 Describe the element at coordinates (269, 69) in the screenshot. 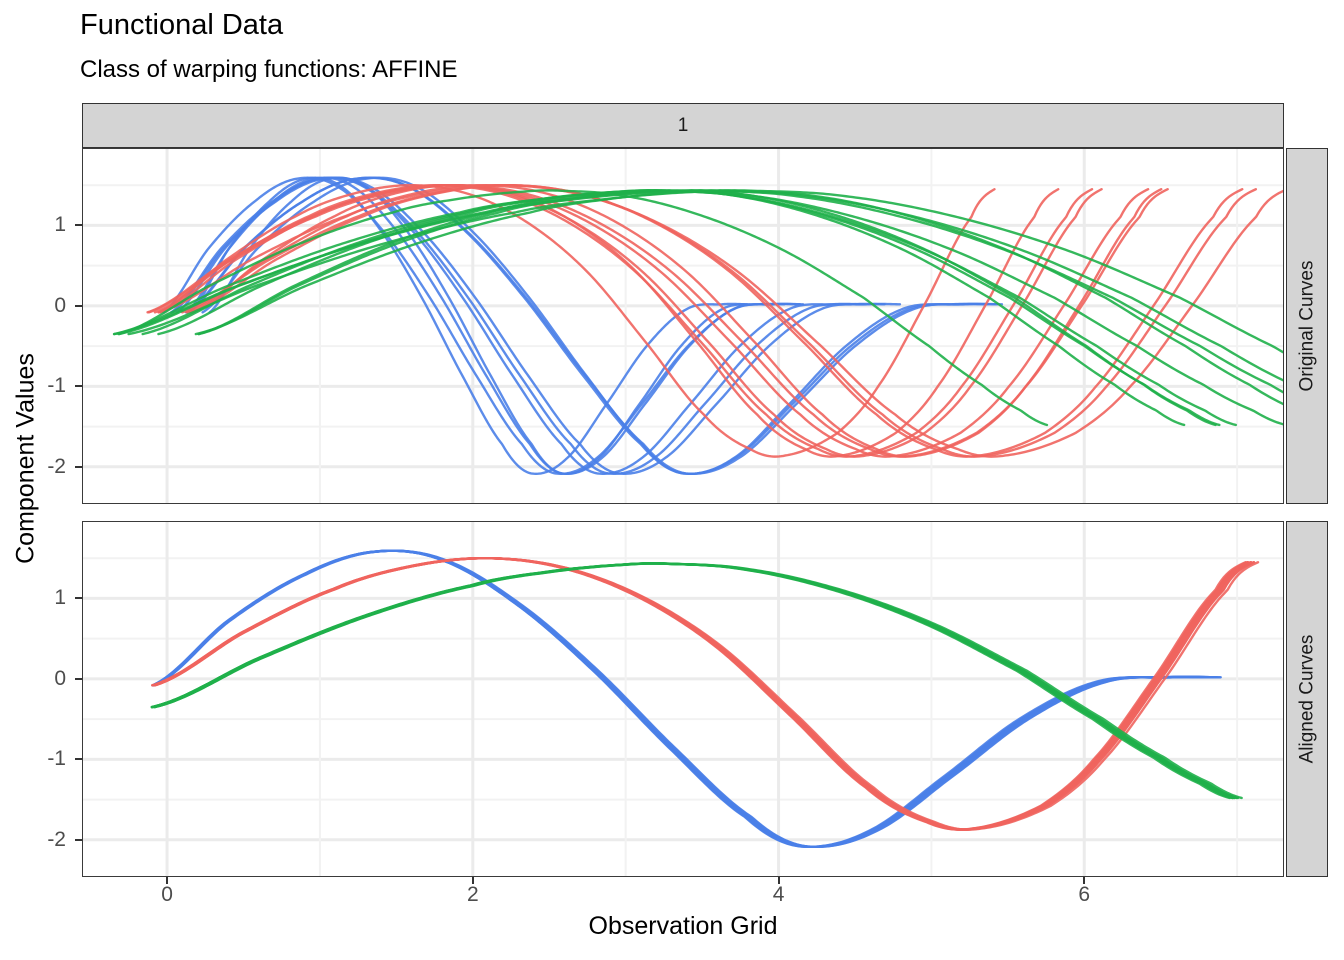

I see `page-subtitle: Class of warping functions: AFFINE` at that location.